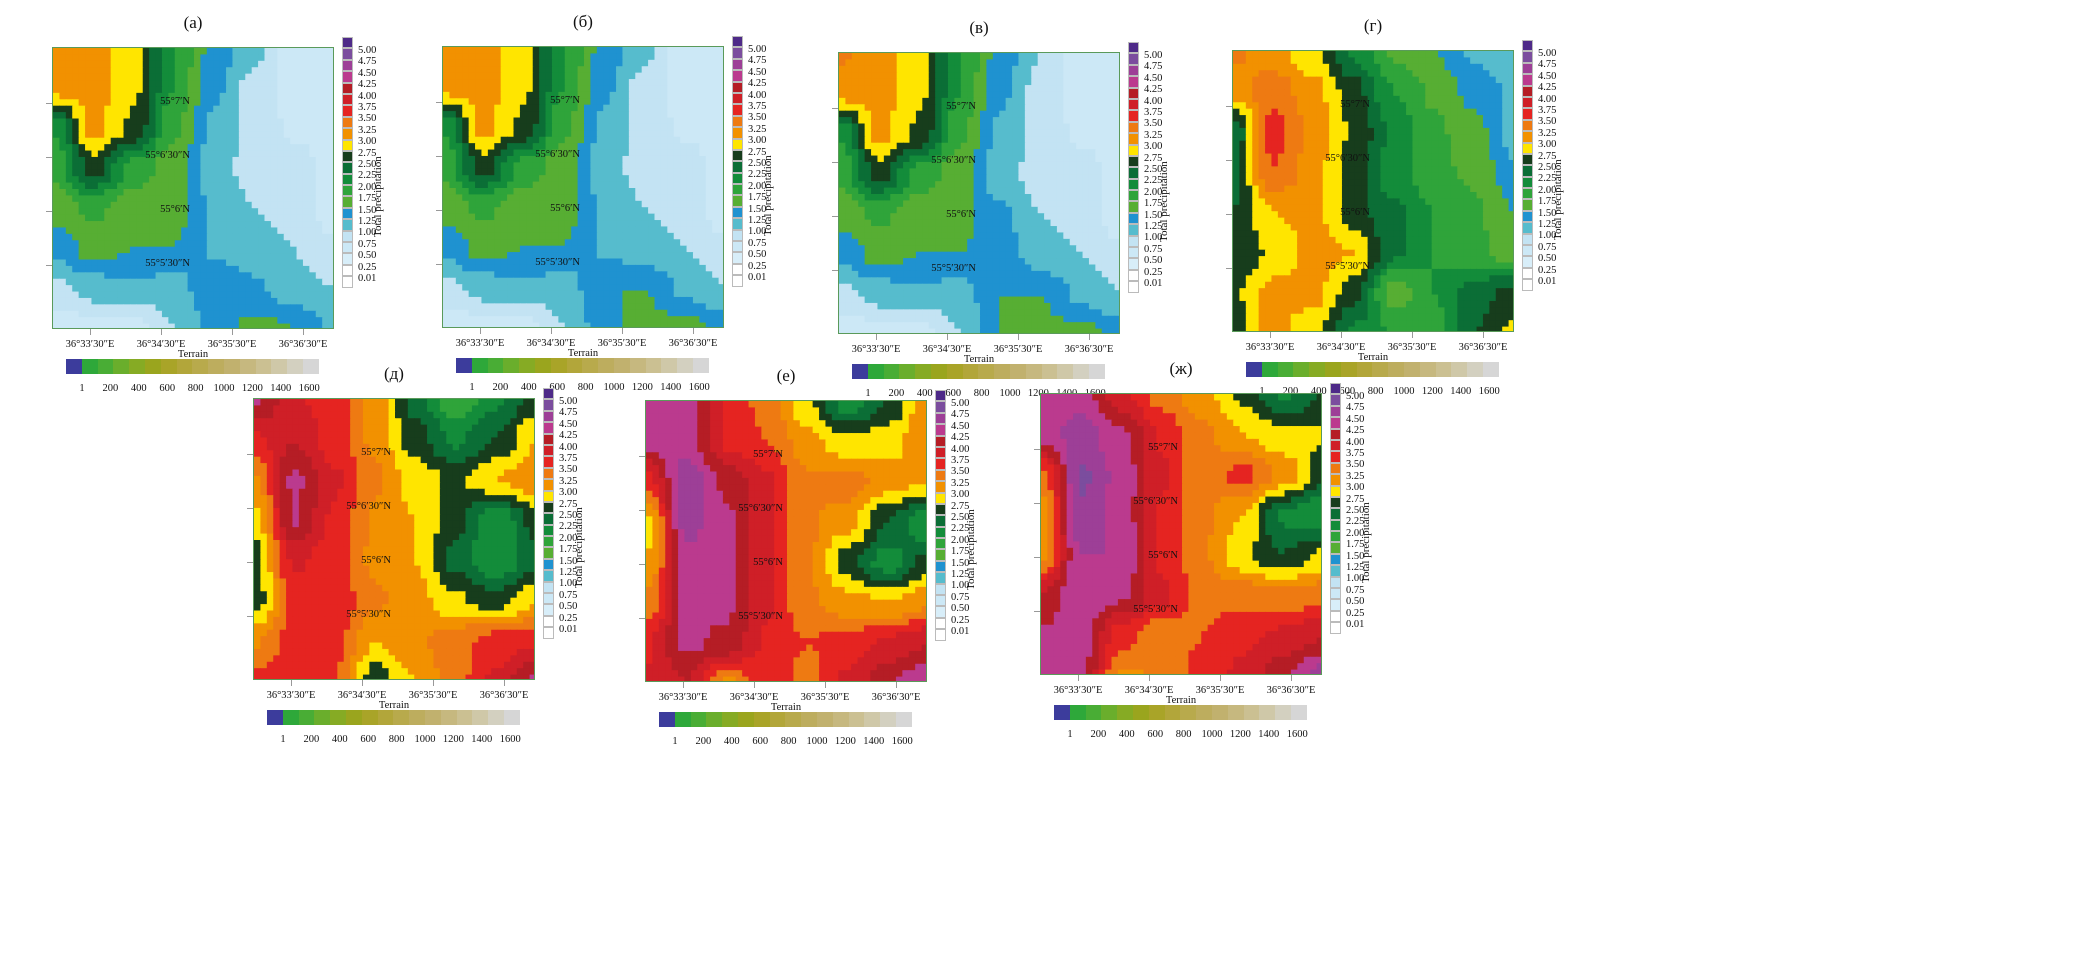 This screenshot has height=977, width=2079. I want to click on colorbar-label: 3.00, so click(757, 141).